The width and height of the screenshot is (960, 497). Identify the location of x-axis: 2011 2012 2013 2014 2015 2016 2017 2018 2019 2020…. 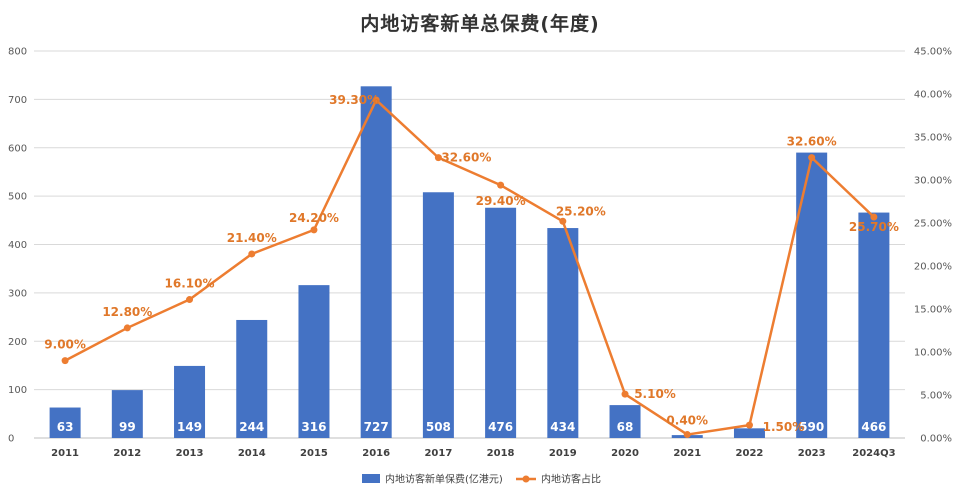
(473, 453).